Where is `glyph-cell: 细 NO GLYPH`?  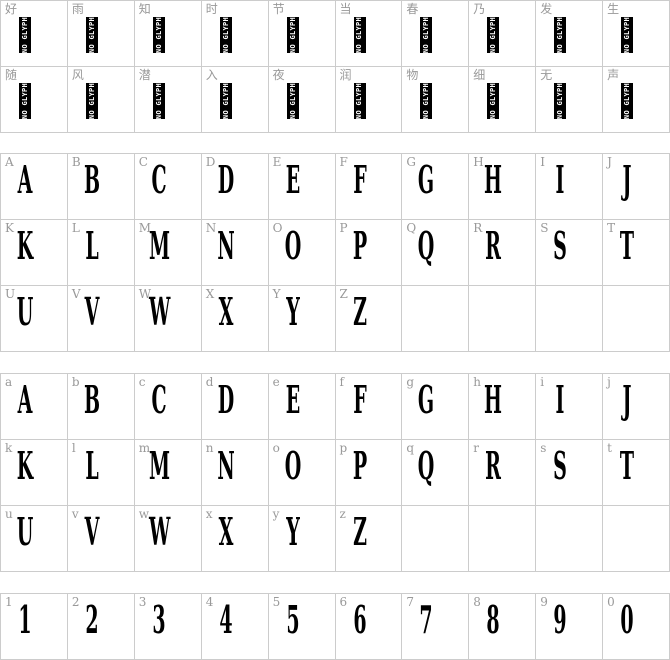
glyph-cell: 细 NO GLYPH is located at coordinates (503, 100).